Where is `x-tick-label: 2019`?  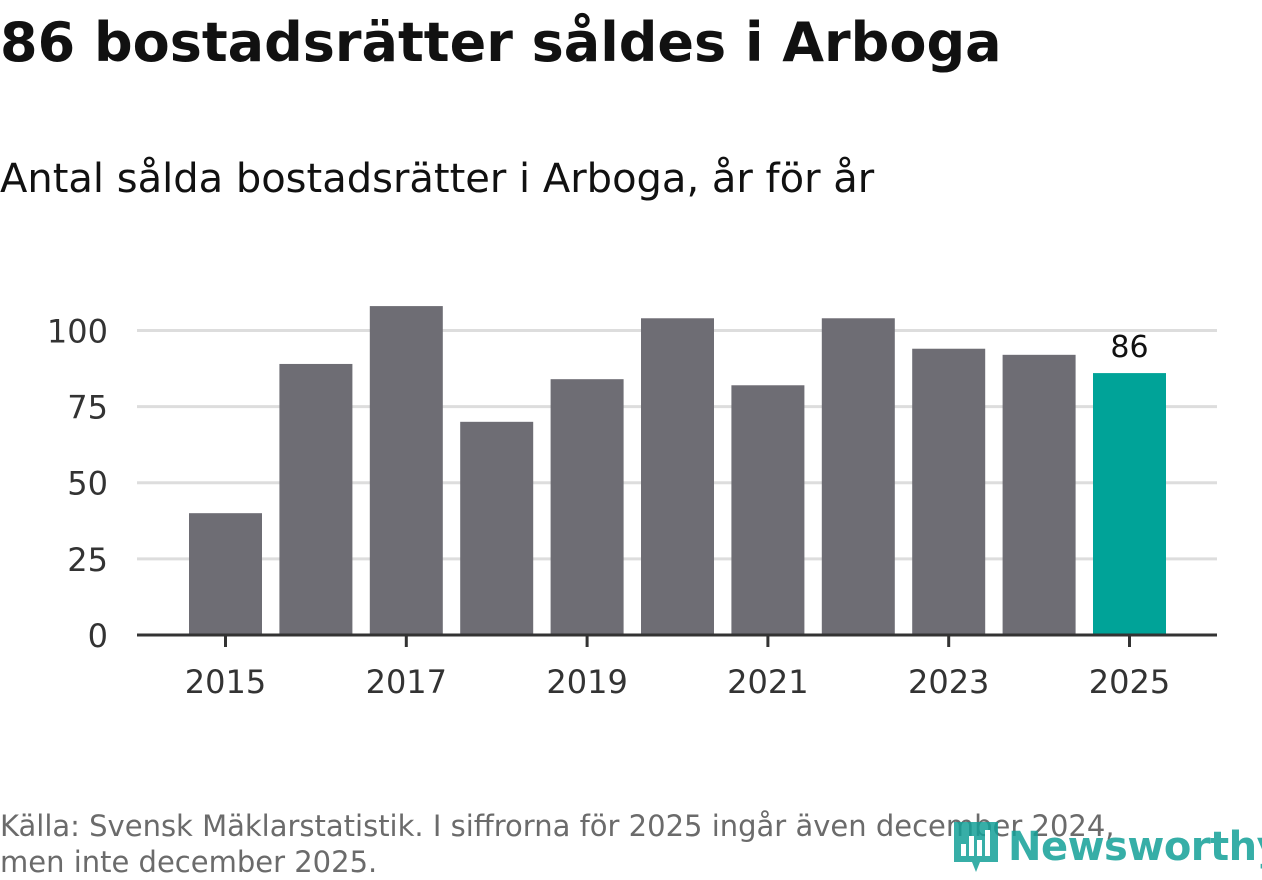
x-tick-label: 2019 is located at coordinates (586, 682).